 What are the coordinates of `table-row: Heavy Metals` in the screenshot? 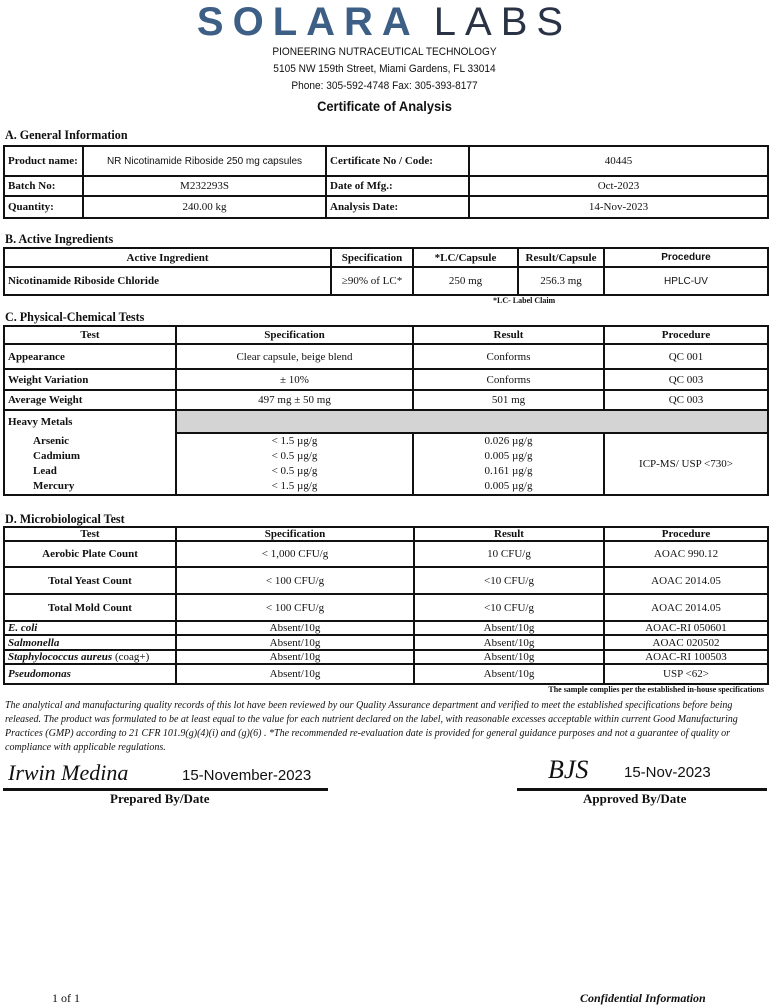 It's located at (386, 421).